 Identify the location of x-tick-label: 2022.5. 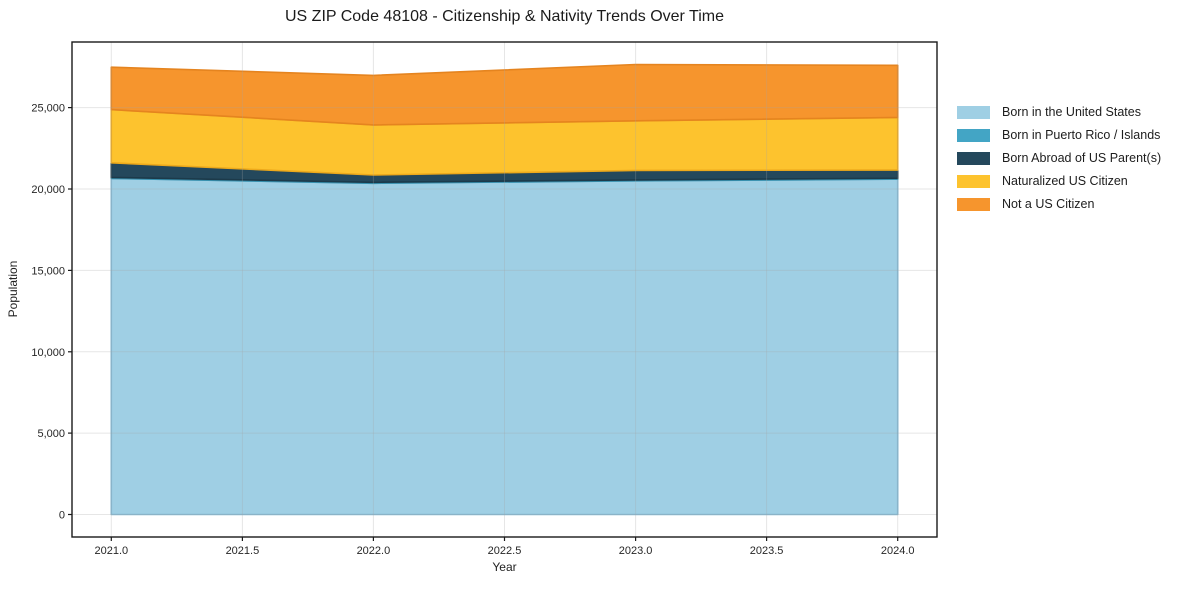
(505, 551).